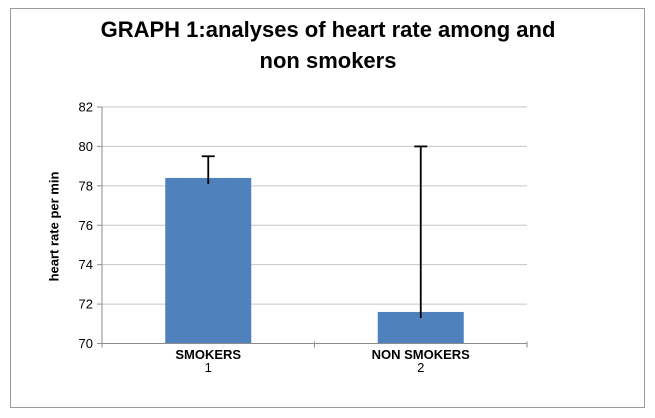 The height and width of the screenshot is (418, 655). Describe the element at coordinates (328, 60) in the screenshot. I see `chart-title-line-2: non smokers` at that location.